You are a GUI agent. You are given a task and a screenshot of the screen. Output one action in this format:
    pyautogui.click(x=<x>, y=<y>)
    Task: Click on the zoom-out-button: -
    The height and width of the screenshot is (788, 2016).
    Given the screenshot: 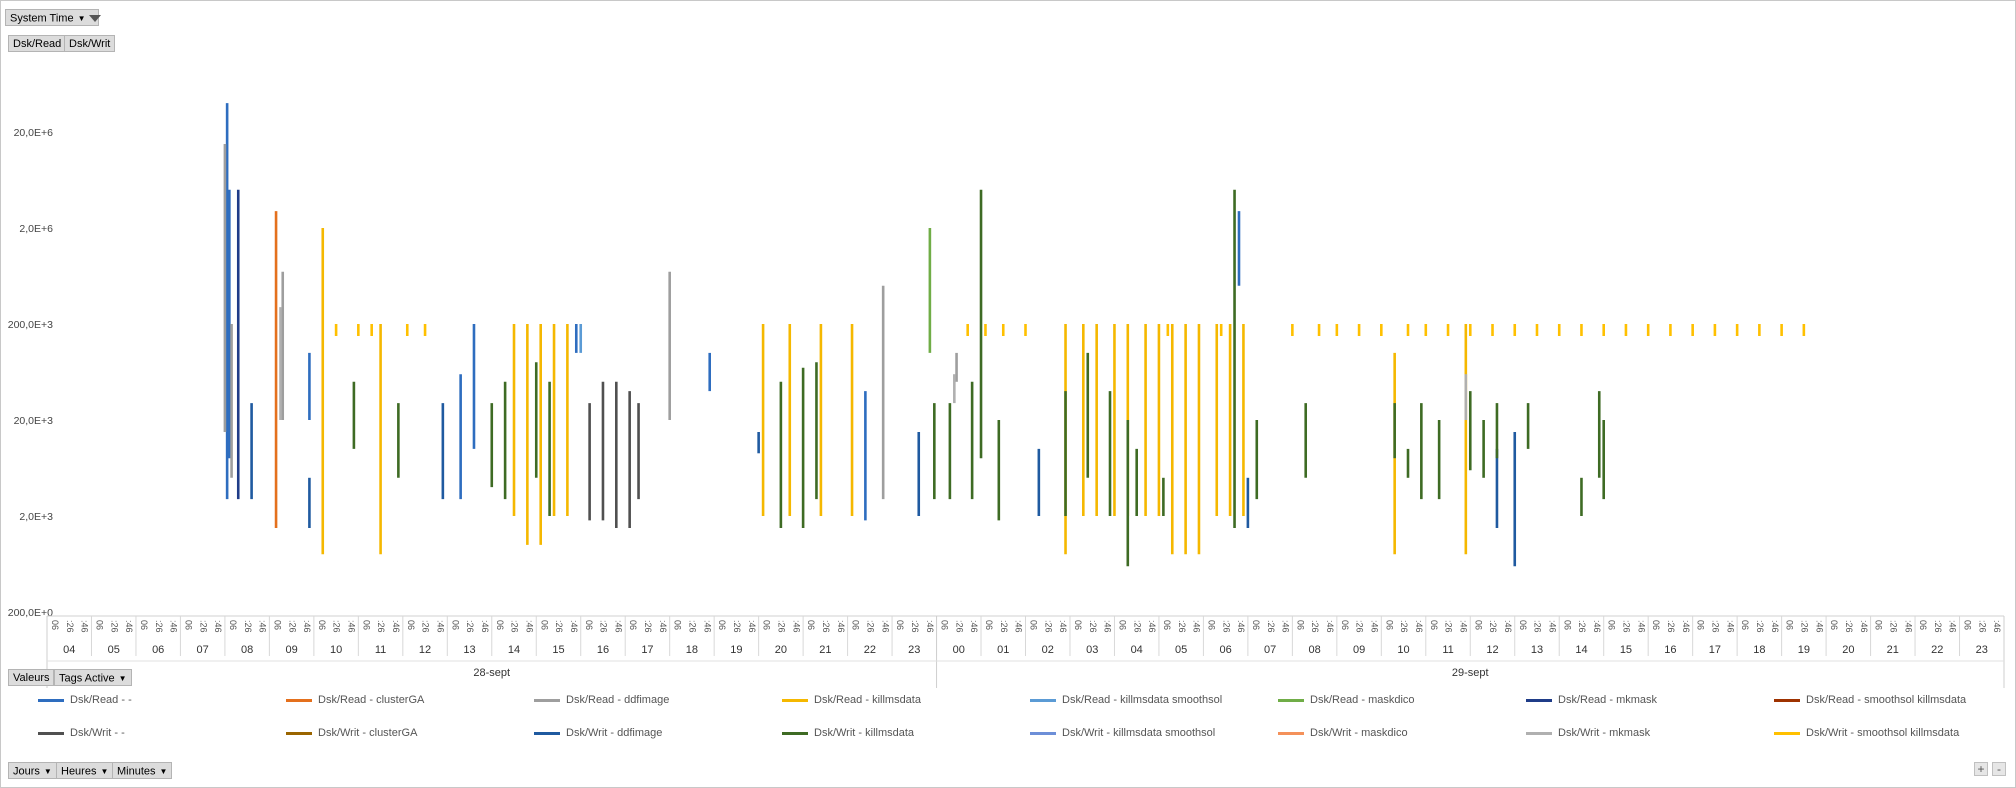 What is the action you would take?
    pyautogui.click(x=1999, y=769)
    